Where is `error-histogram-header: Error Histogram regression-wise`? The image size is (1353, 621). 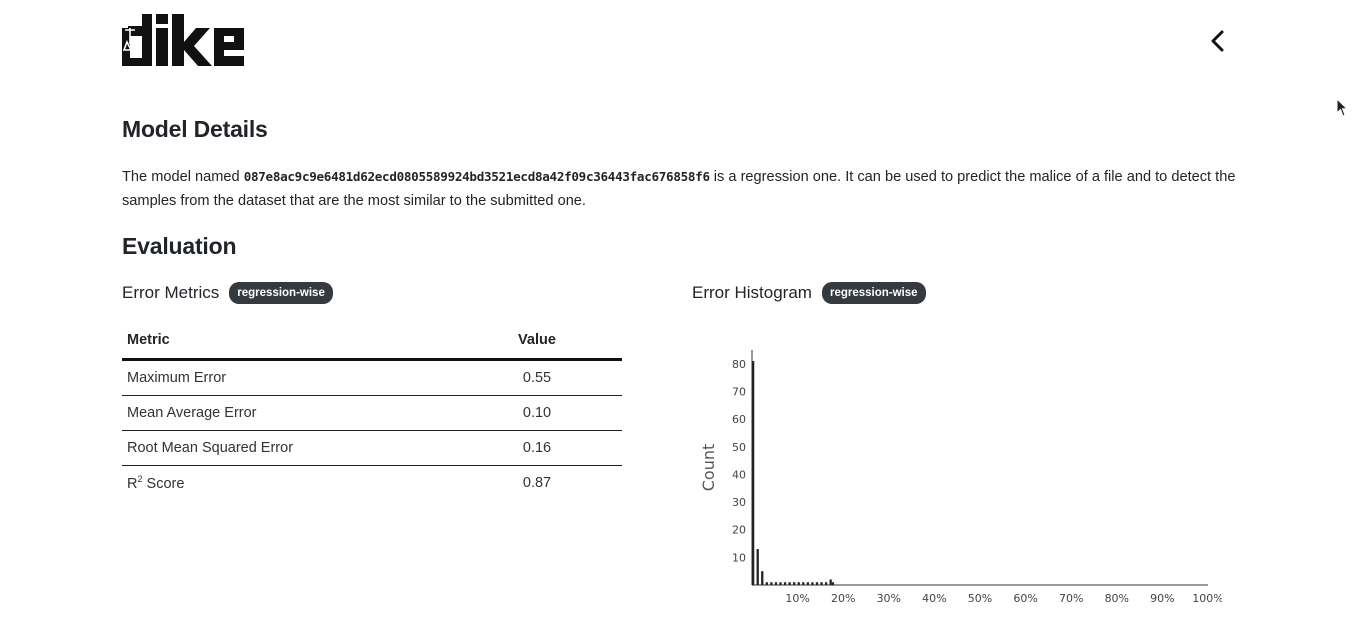 error-histogram-header: Error Histogram regression-wise is located at coordinates (809, 293).